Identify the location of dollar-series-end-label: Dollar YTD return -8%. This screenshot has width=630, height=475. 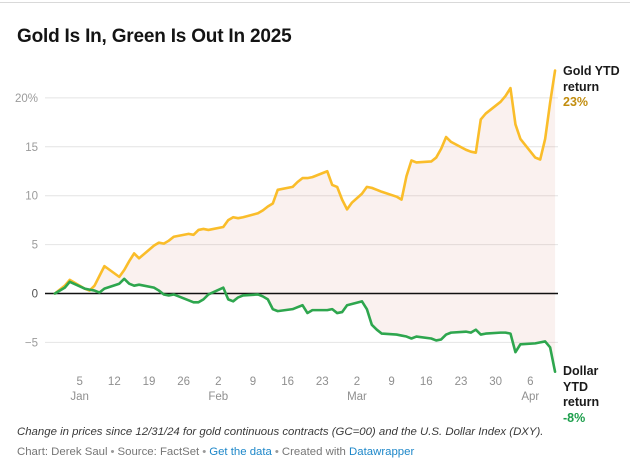
(594, 395).